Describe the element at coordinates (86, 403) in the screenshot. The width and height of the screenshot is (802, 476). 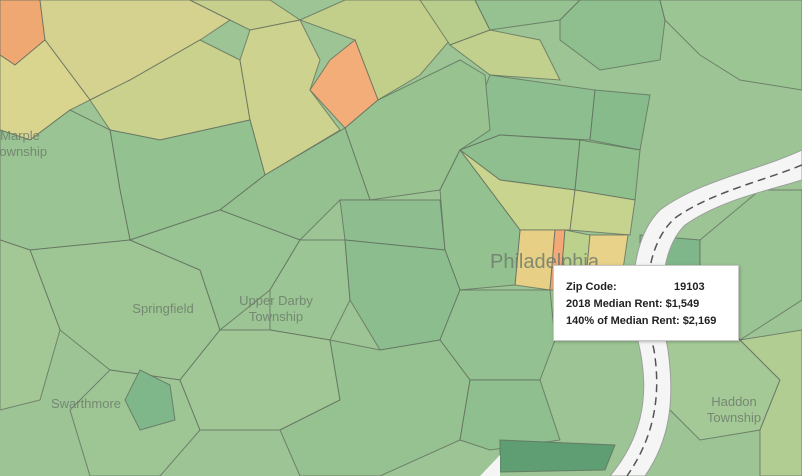
I see `place-label: Swarthmore` at that location.